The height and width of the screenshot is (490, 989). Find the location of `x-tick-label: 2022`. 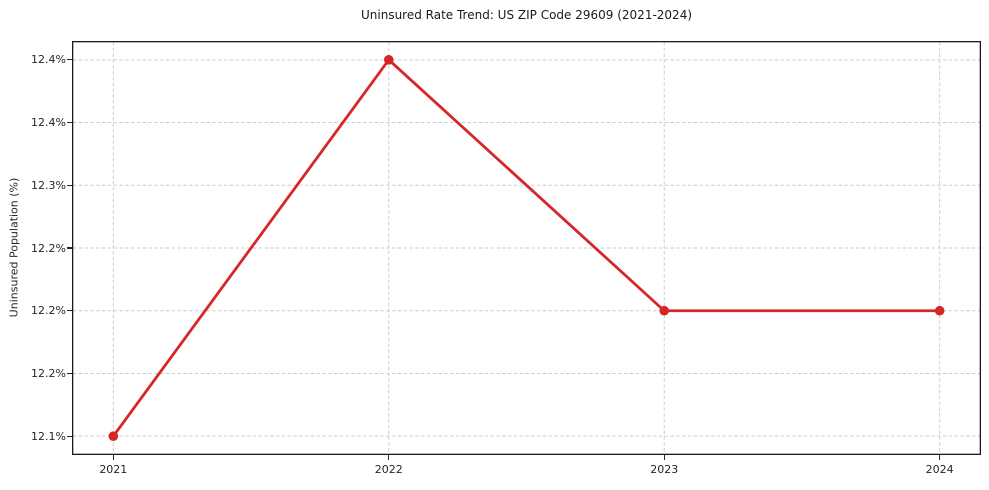

x-tick-label: 2022 is located at coordinates (388, 469).